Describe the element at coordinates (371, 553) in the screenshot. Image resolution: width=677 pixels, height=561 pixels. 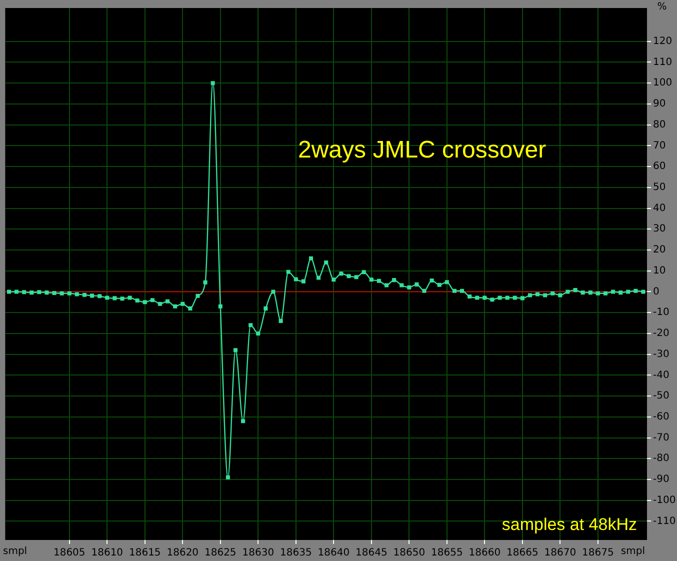
I see `x-tick-label: 18645` at that location.